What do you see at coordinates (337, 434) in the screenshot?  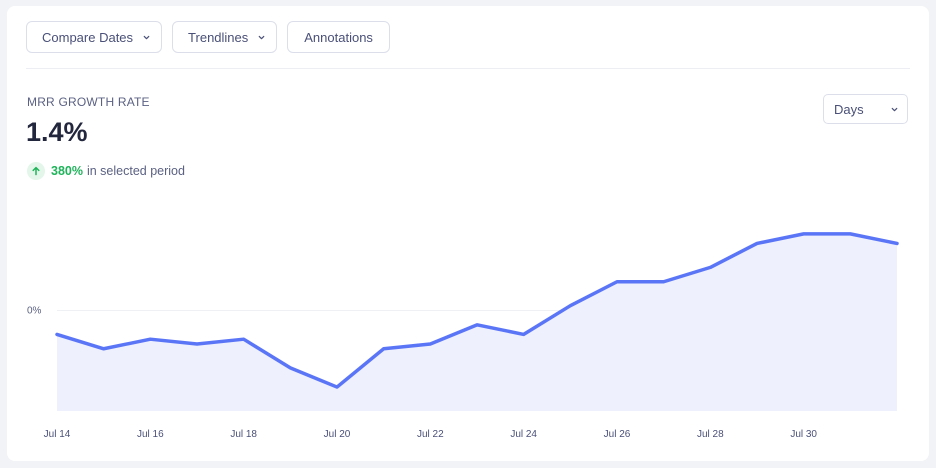 I see `x-tick-label: Jul 20` at bounding box center [337, 434].